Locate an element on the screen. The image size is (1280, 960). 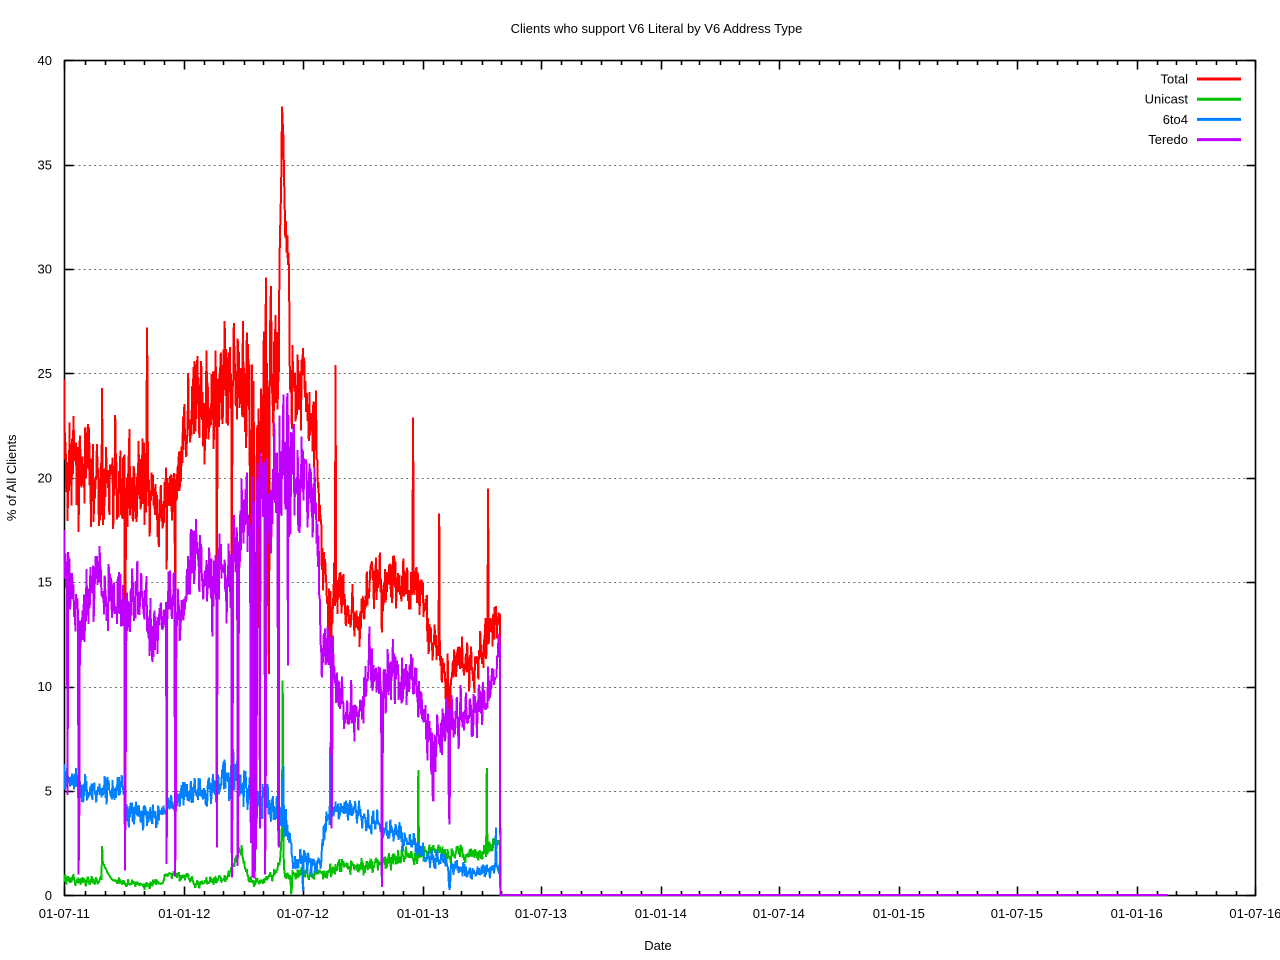
svg-text: 30 is located at coordinates (45, 269).